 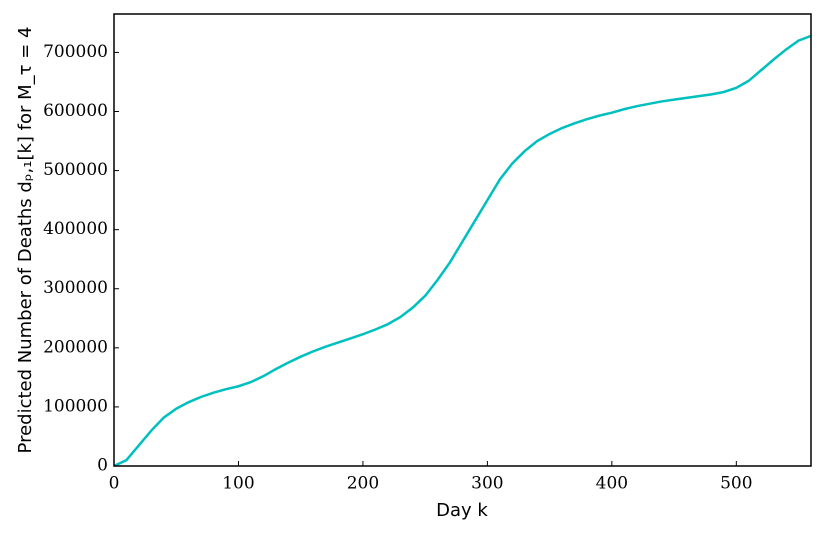 What do you see at coordinates (75, 52) in the screenshot?
I see `y-tick-label: 700000` at bounding box center [75, 52].